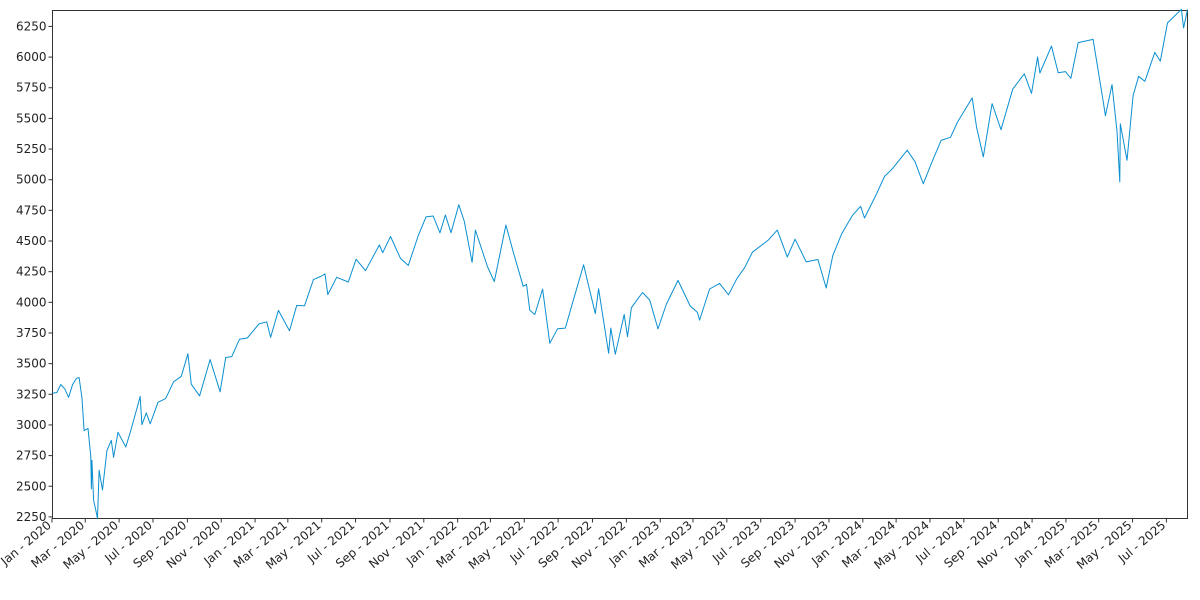  I want to click on y-tick-label: 5500, so click(31, 118).